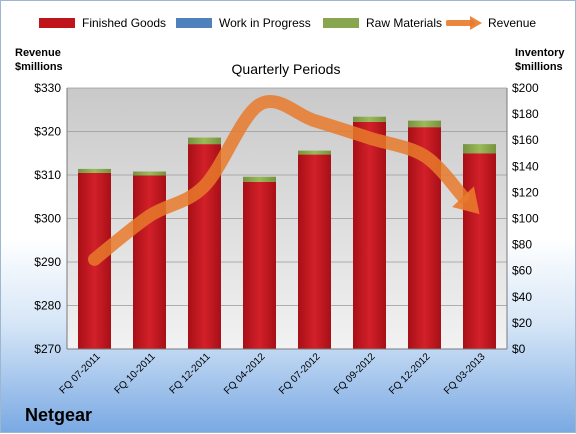 Image resolution: width=576 pixels, height=434 pixels. What do you see at coordinates (47, 175) in the screenshot?
I see `left-tick-label: $310` at bounding box center [47, 175].